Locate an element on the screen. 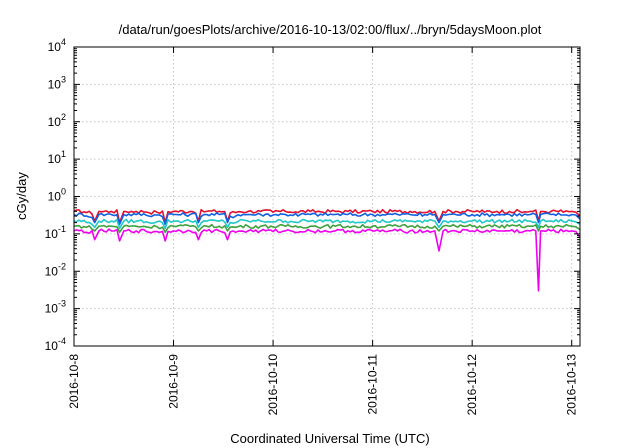  y-tick-label: 10⁰ is located at coordinates (57, 195).